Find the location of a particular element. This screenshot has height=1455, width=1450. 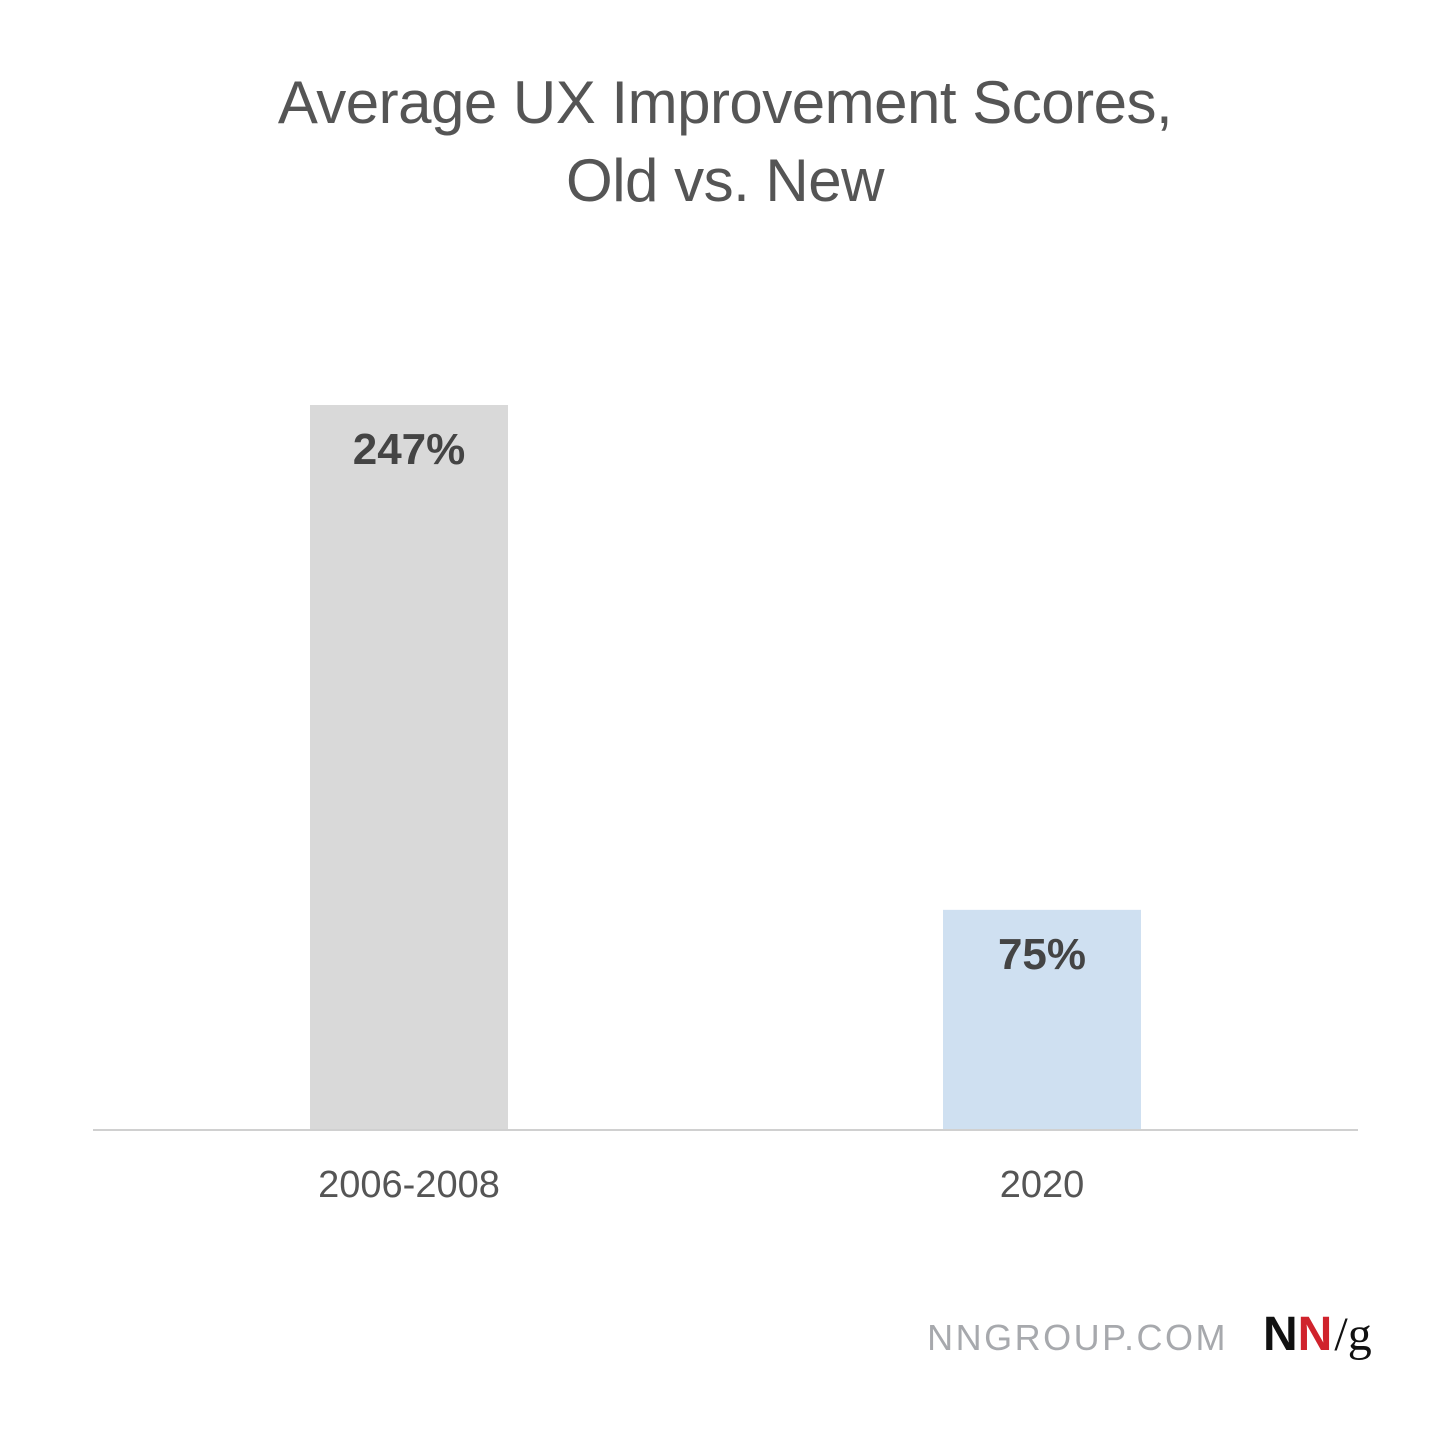

logo-slash: / is located at coordinates (1341, 1334).